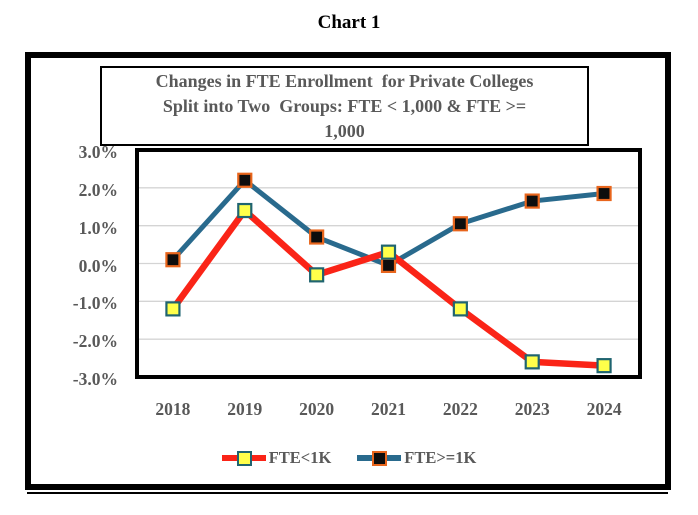 The height and width of the screenshot is (515, 698). I want to click on y-axis-label: 2.0%, so click(98, 189).